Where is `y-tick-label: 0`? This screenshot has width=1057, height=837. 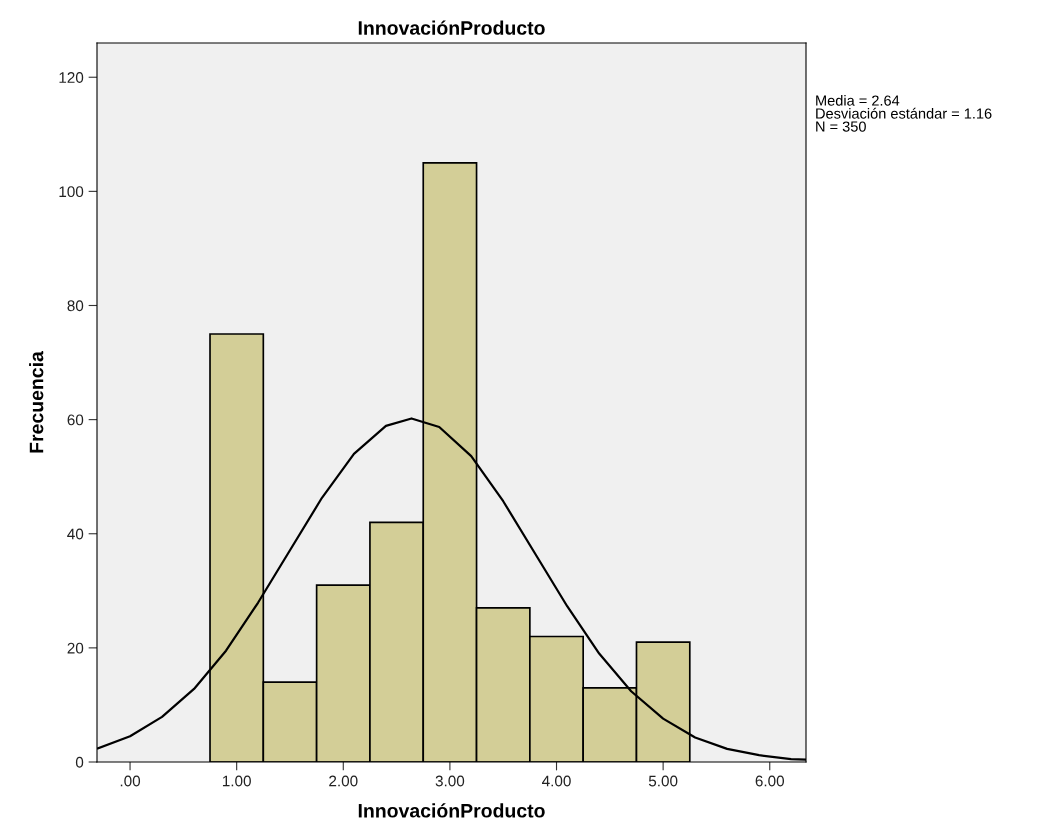 y-tick-label: 0 is located at coordinates (79, 762).